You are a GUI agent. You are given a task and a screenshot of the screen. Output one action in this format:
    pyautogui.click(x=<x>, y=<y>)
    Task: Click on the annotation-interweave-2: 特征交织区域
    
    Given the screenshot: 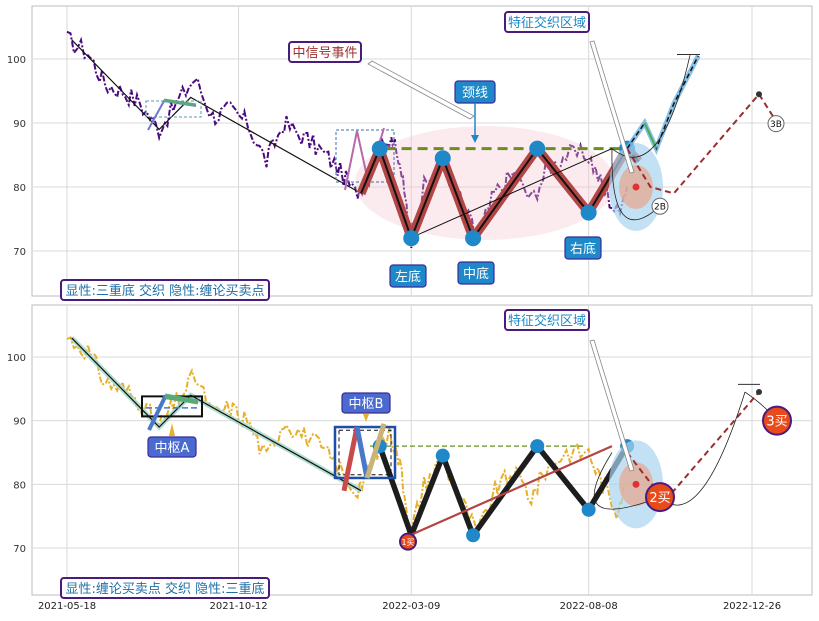 What is the action you would take?
    pyautogui.click(x=547, y=320)
    